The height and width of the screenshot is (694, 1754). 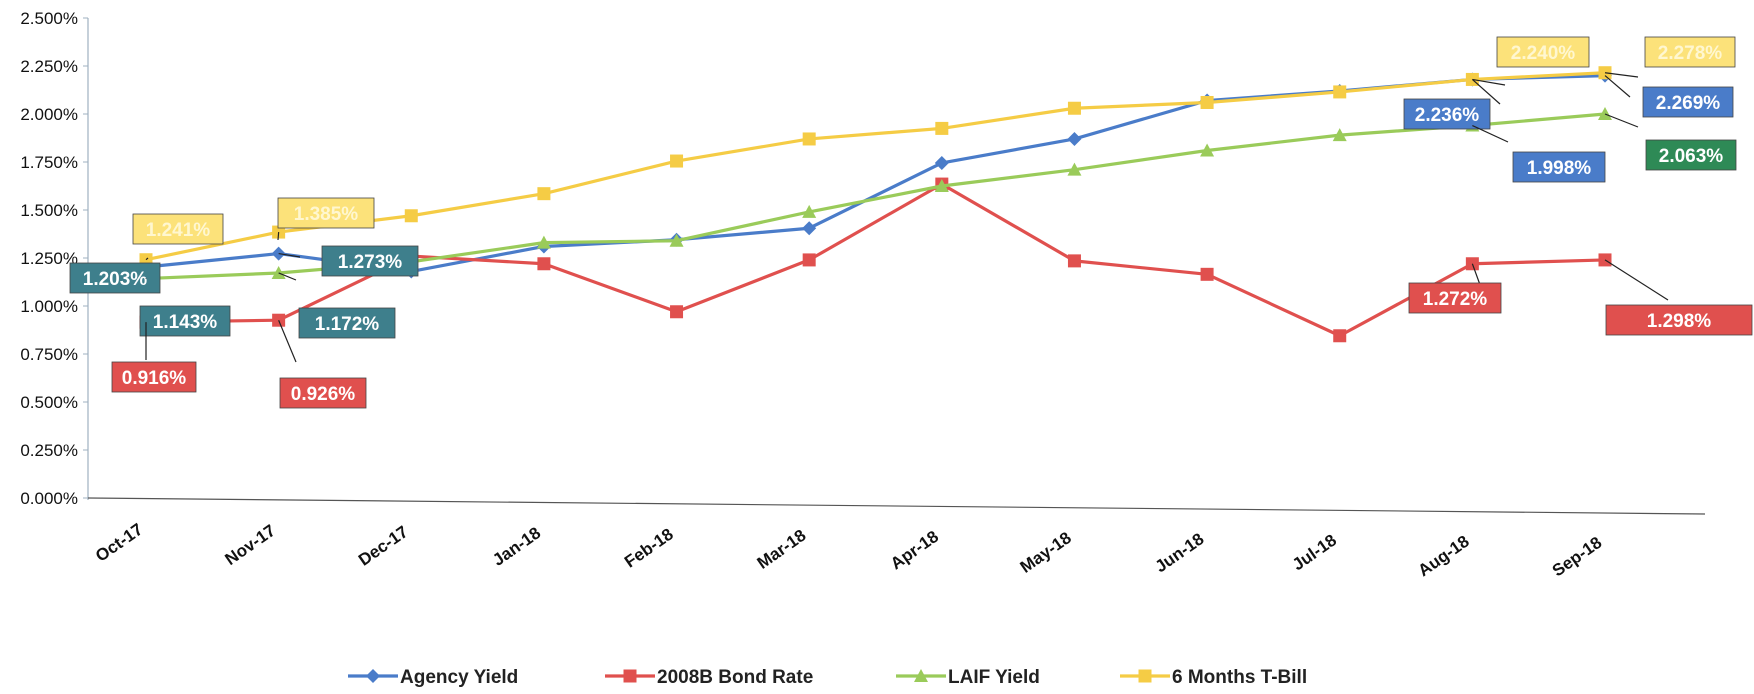 I want to click on callout-label: 1.172%, so click(x=347, y=324).